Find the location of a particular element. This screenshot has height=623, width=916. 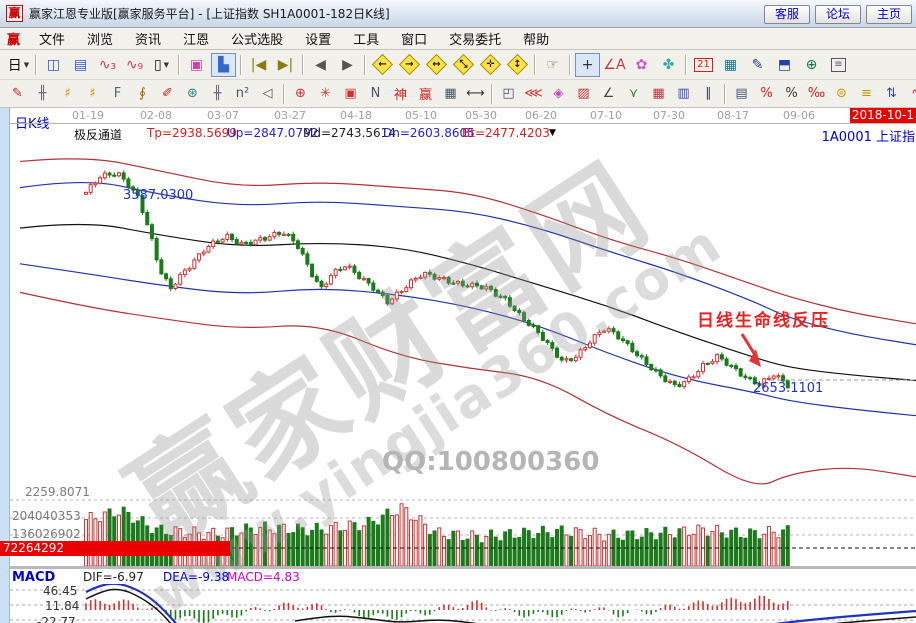

grid-blue-icon: ▥ is located at coordinates (683, 93).